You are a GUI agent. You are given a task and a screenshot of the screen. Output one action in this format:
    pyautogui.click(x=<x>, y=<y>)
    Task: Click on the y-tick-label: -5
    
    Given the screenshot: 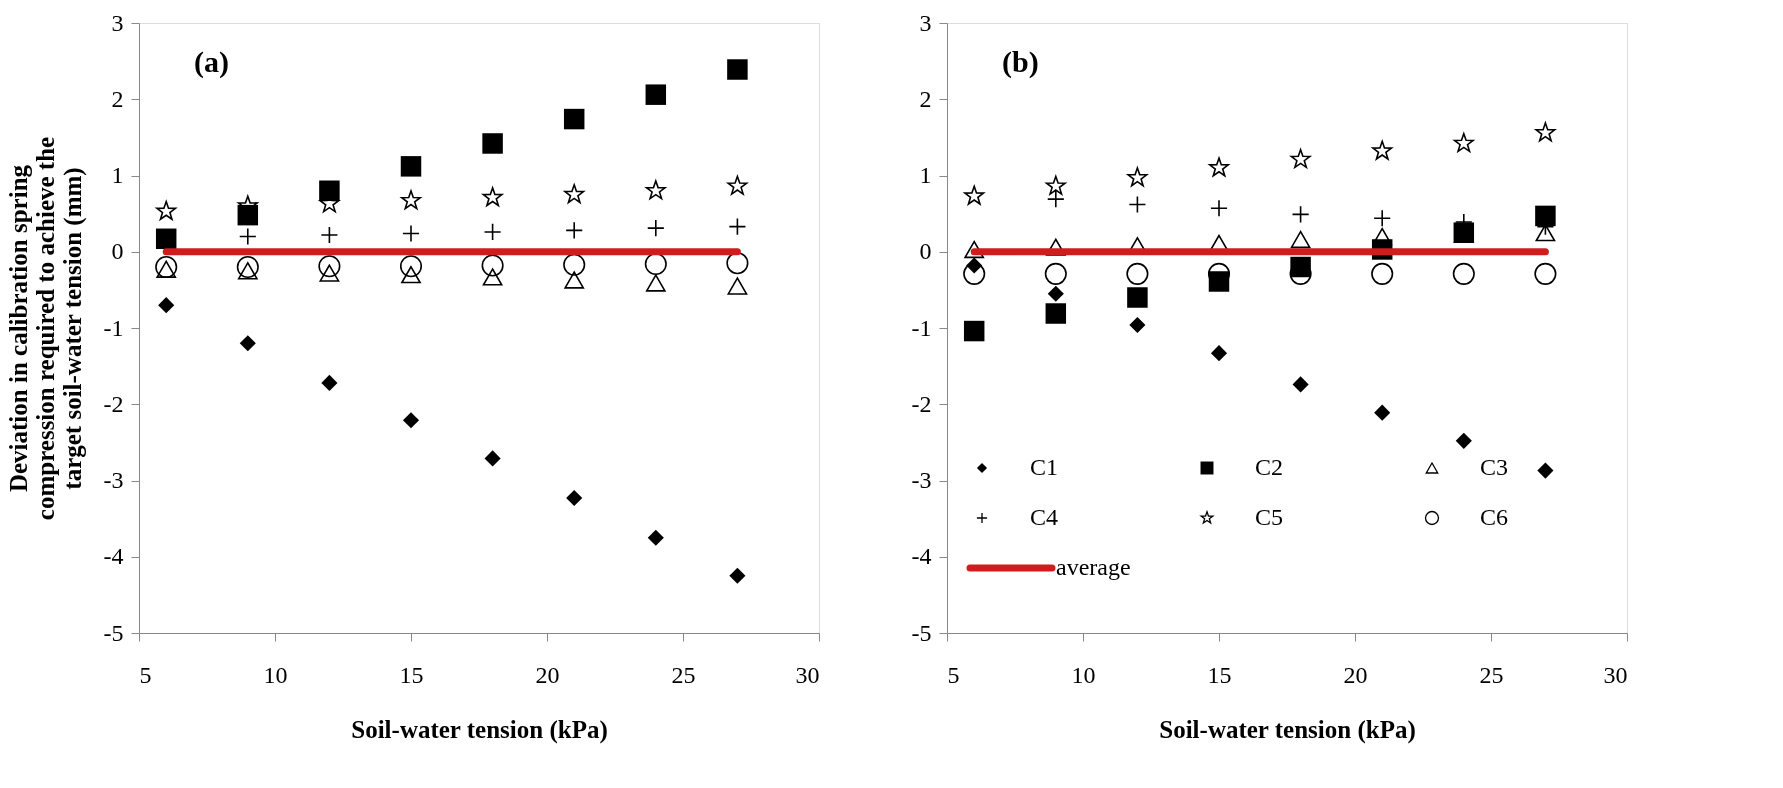 What is the action you would take?
    pyautogui.click(x=921, y=632)
    